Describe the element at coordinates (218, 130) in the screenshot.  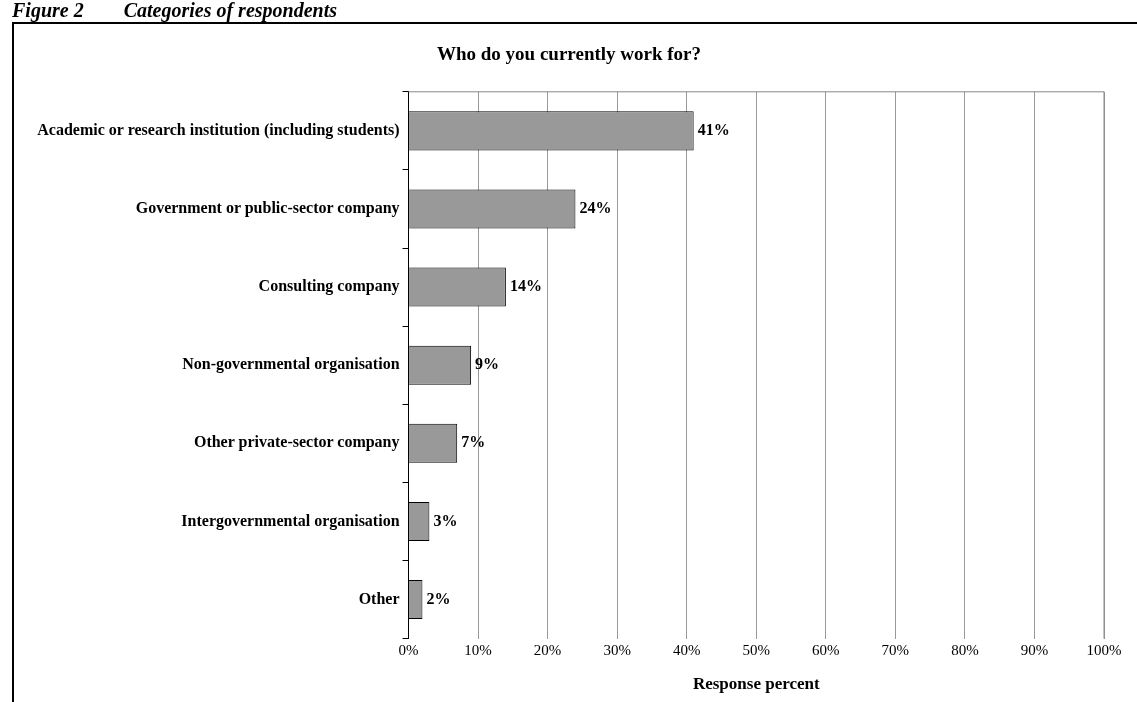
I see `y-tick-label: Academic or research institution (including students)` at that location.